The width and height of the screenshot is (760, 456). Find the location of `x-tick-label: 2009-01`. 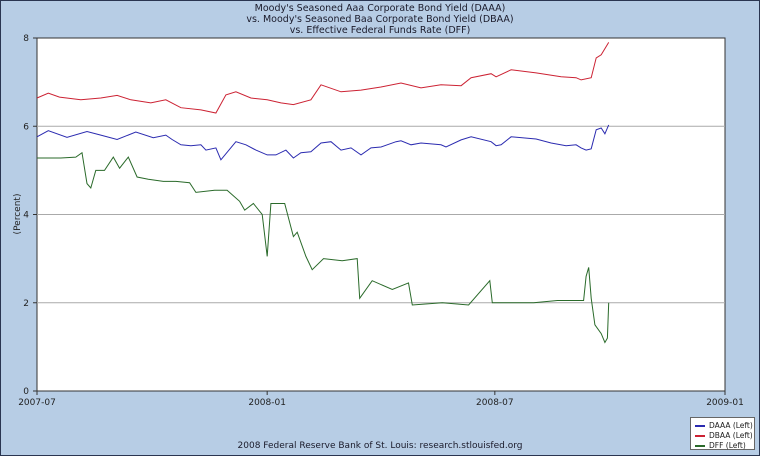

x-tick-label: 2009-01 is located at coordinates (725, 403).